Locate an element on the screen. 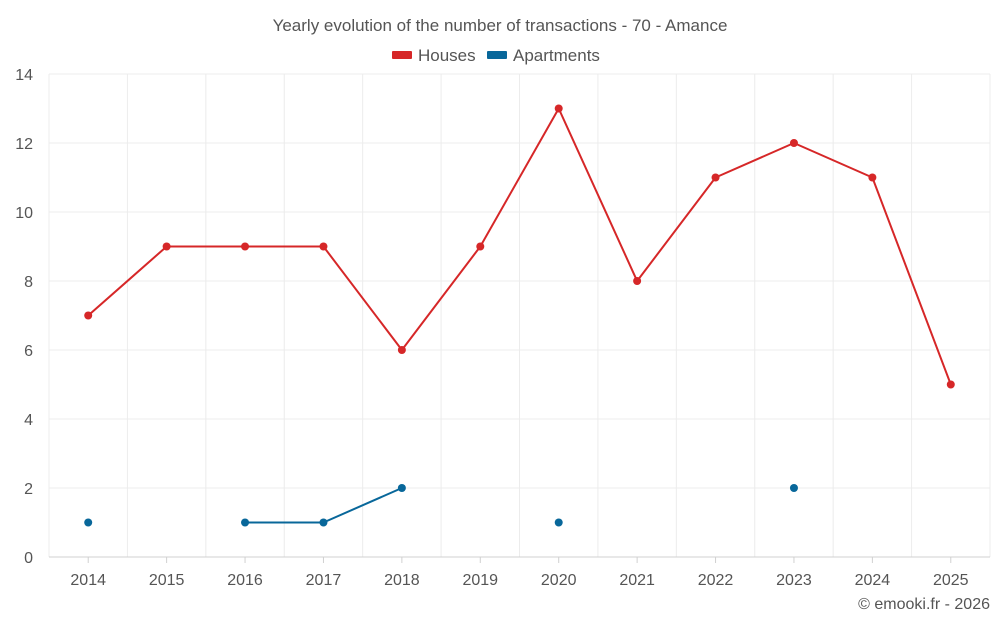 The width and height of the screenshot is (1000, 625). legend-item-houses: Houses is located at coordinates (434, 55).